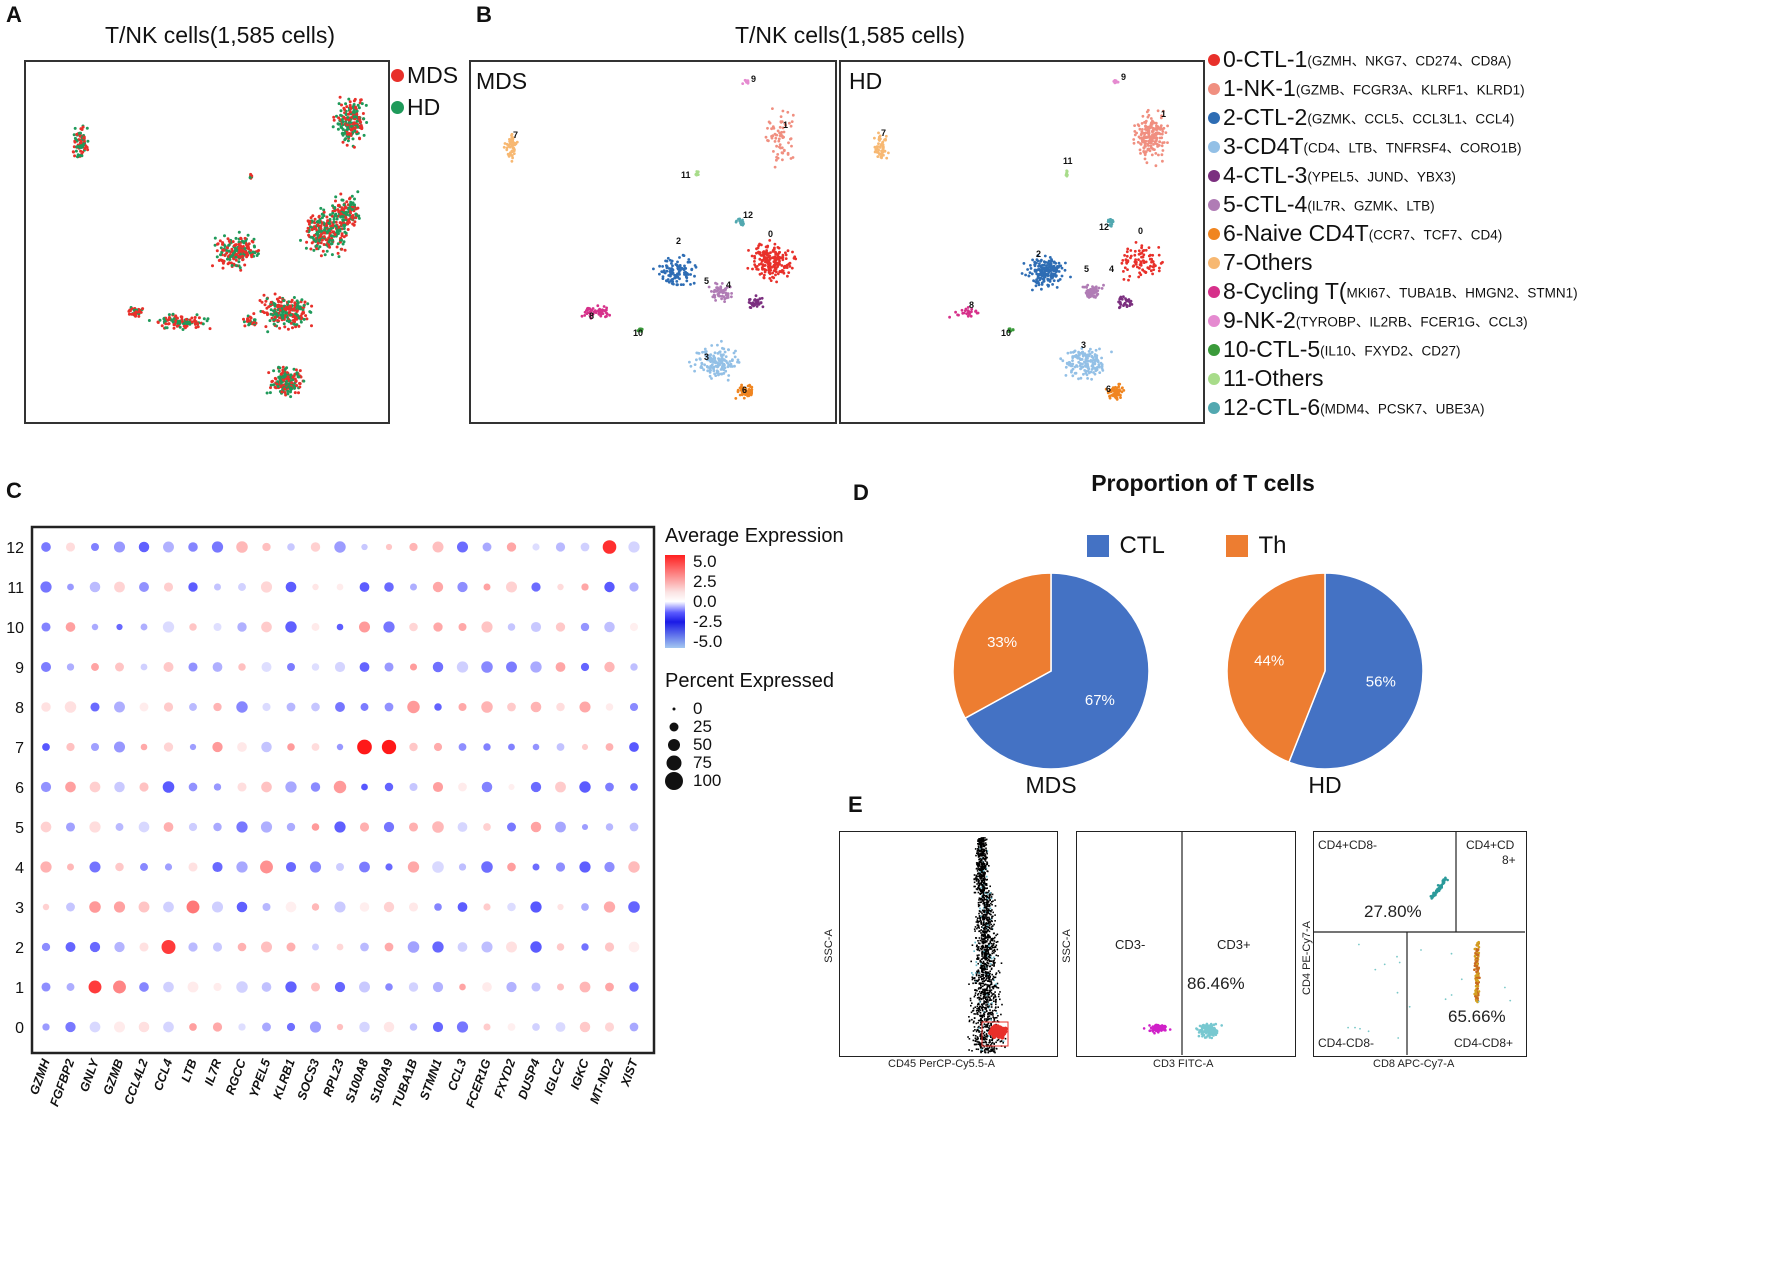 The width and height of the screenshot is (1772, 1262). What do you see at coordinates (1325, 671) in the screenshot?
I see `pie-hd: 56%44%` at bounding box center [1325, 671].